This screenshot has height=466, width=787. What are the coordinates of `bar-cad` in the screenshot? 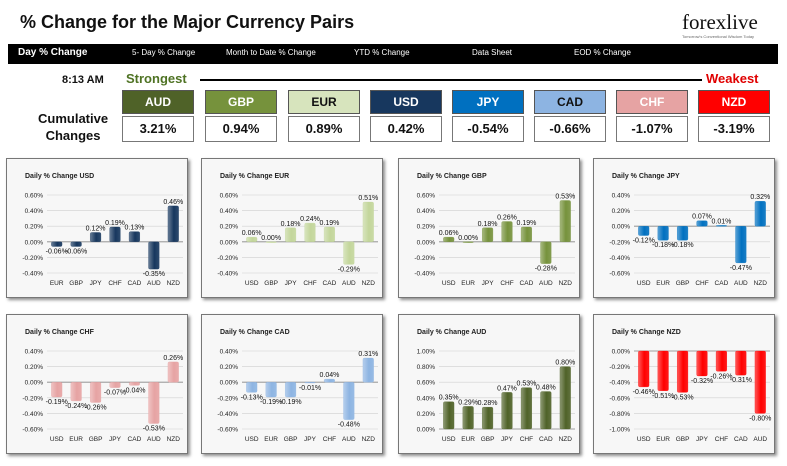 It's located at (546, 410).